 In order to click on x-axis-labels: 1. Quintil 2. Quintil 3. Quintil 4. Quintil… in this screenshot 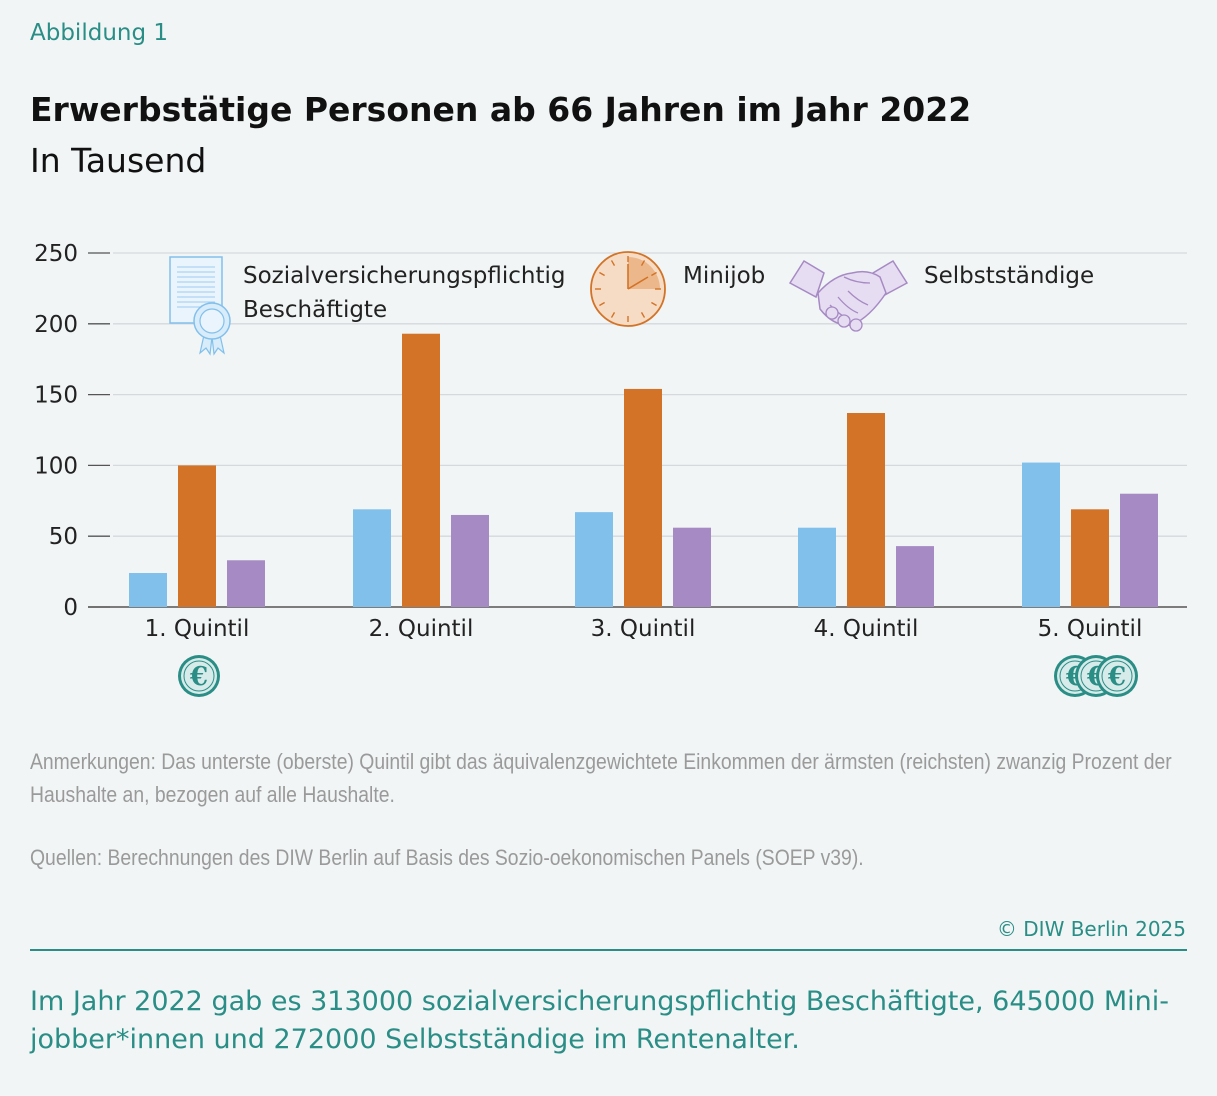, I will do `click(644, 629)`.